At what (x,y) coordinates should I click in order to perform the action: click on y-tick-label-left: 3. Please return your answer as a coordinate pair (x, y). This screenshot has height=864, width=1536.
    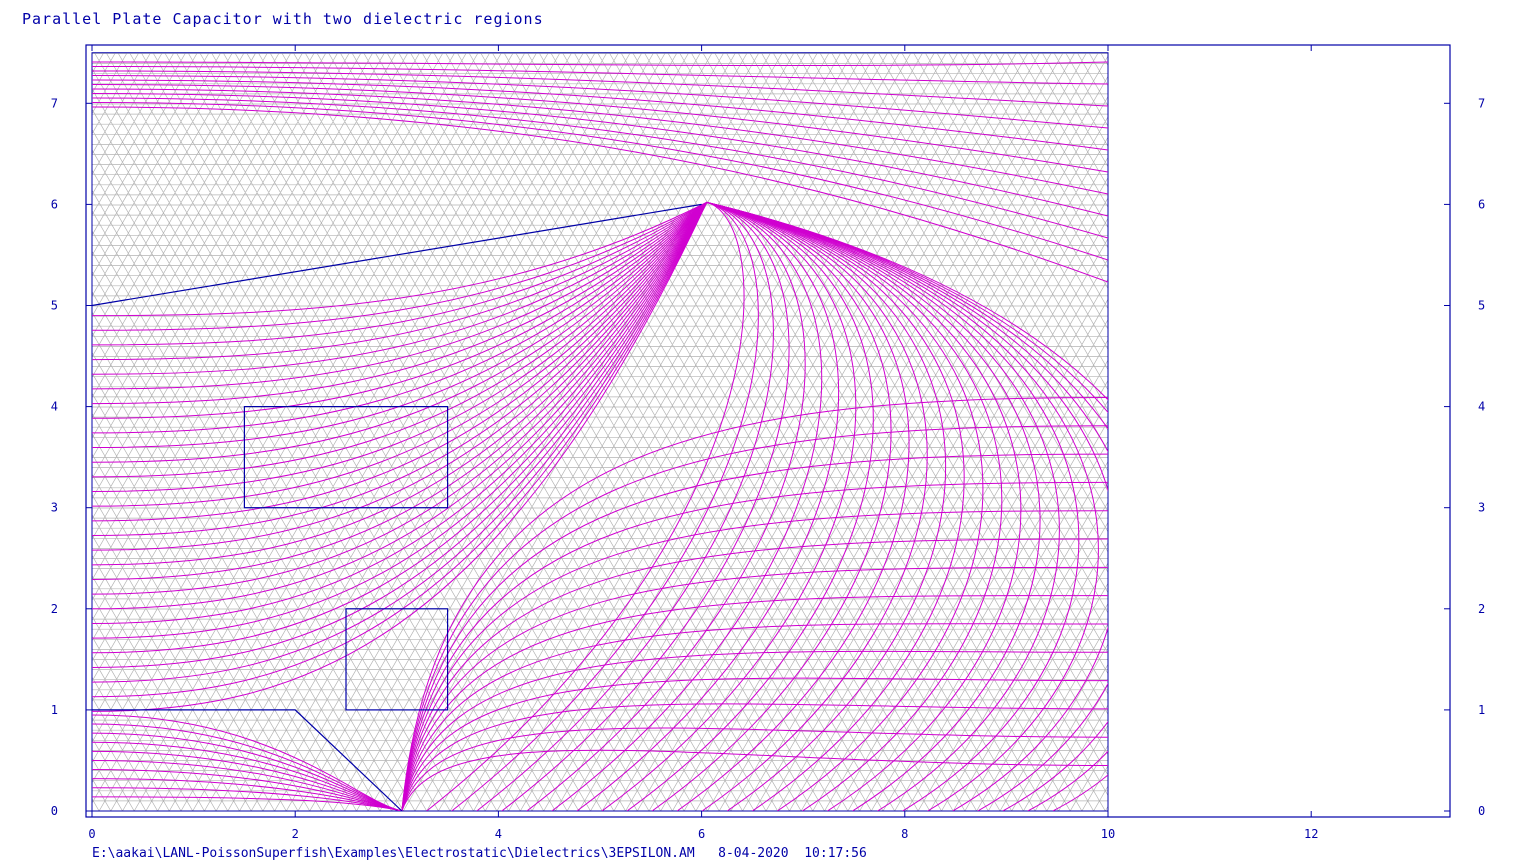
    Looking at the image, I should click on (54, 508).